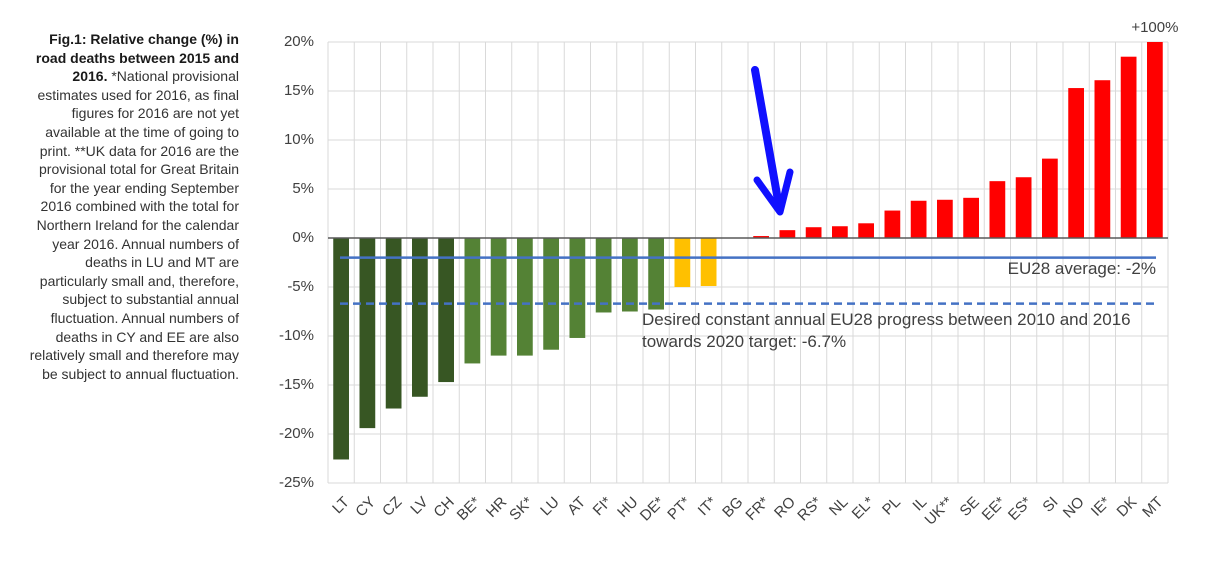  I want to click on x-tick-label: IT*, so click(708, 507).